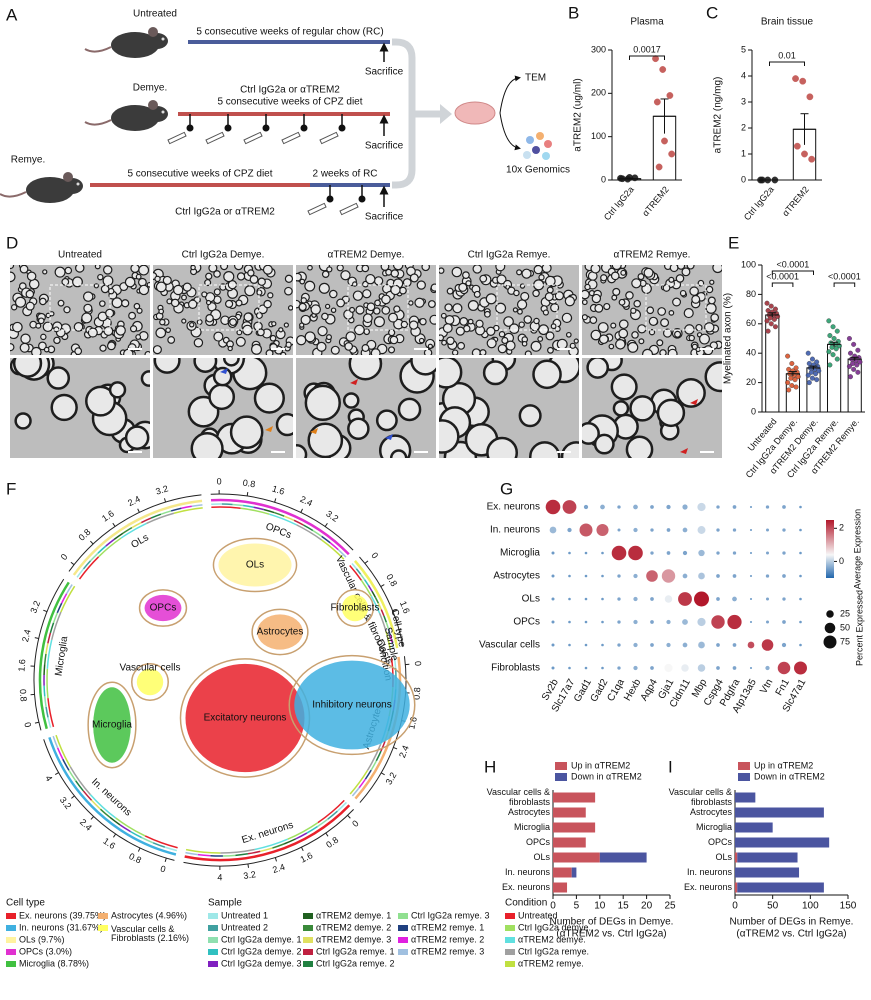  Describe the element at coordinates (510, 94) in the screenshot. I see `arrow` at that location.